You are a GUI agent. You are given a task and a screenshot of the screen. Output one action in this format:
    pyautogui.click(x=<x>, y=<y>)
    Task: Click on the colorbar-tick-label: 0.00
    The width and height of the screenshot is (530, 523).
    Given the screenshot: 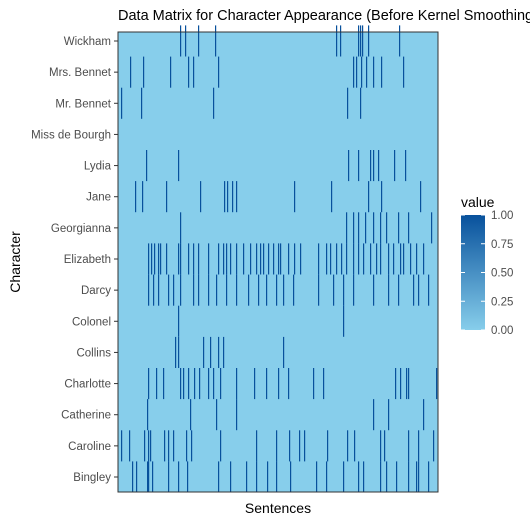 What is the action you would take?
    pyautogui.click(x=502, y=331)
    